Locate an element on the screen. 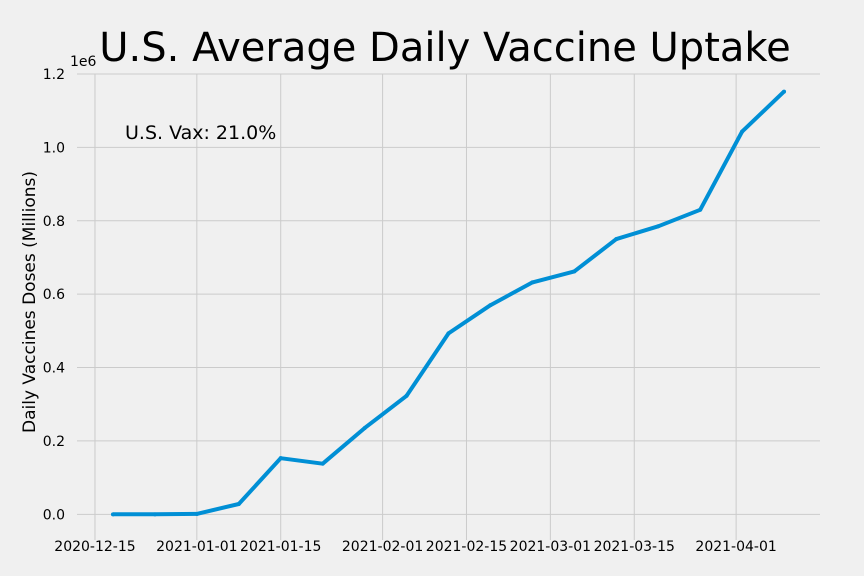  x-tick-label: 2020-12-15 is located at coordinates (94, 547).